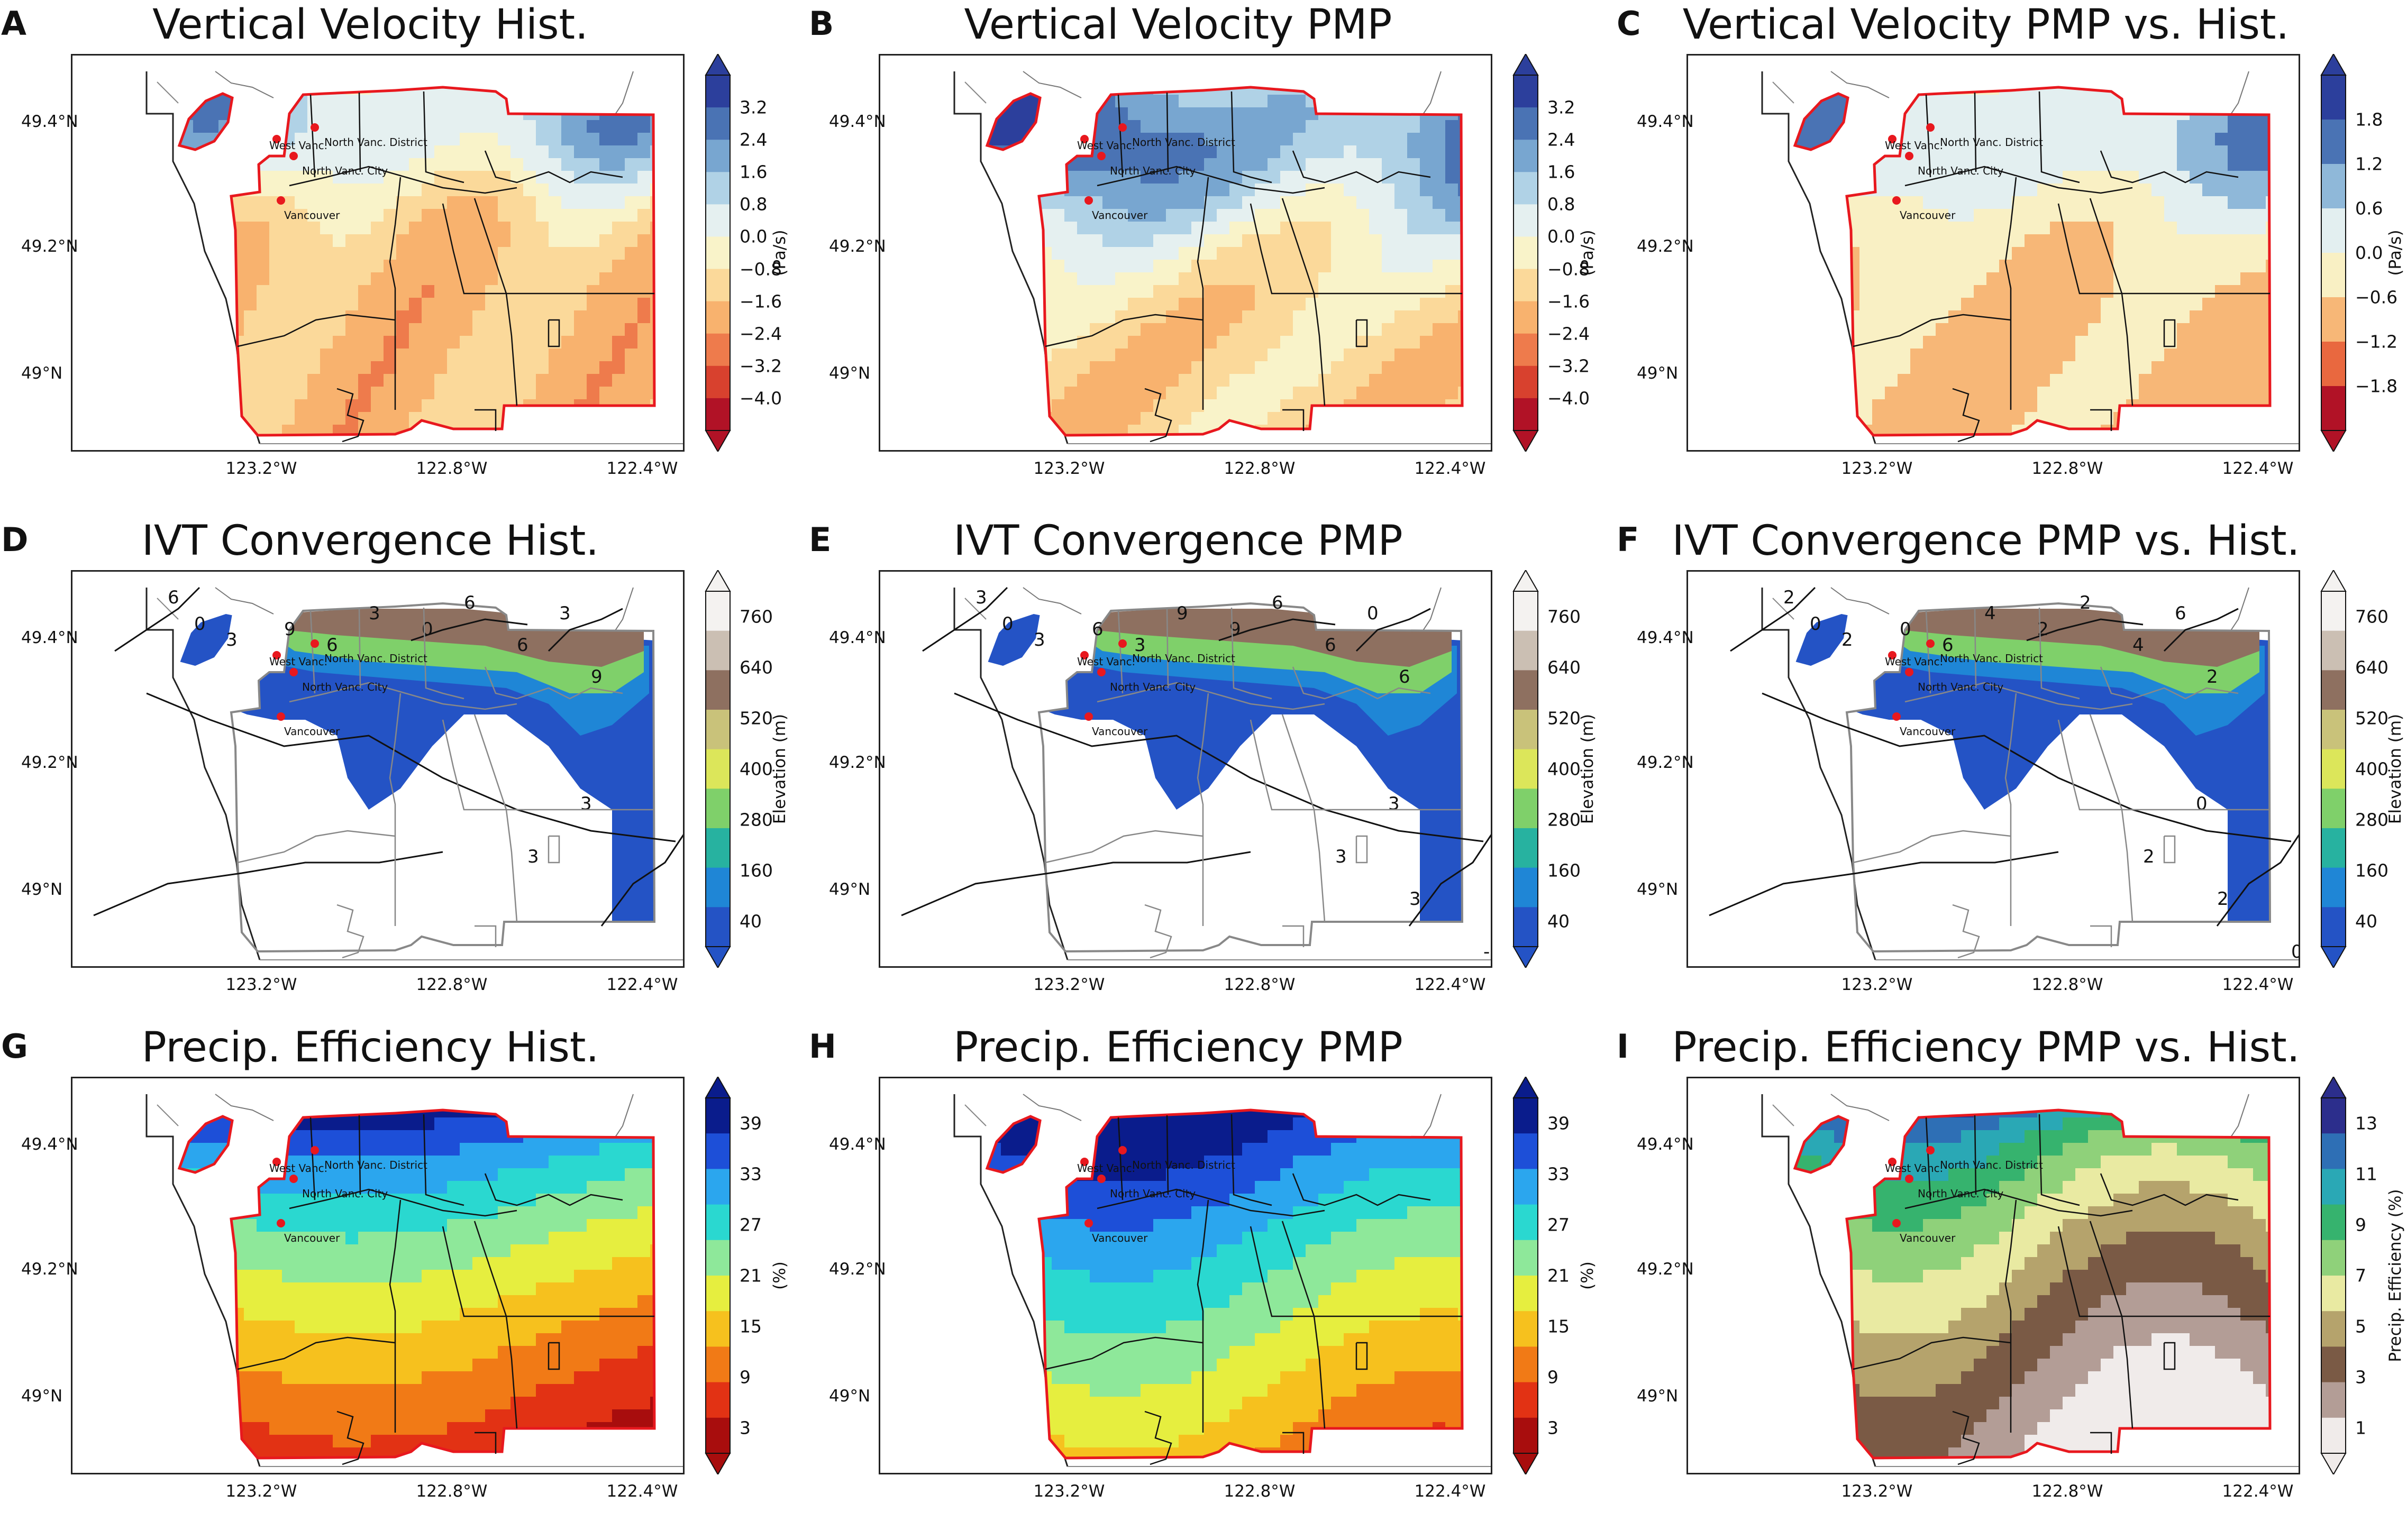 Image resolution: width=2407 pixels, height=1540 pixels. What do you see at coordinates (849, 373) in the screenshot?
I see `y-tick-label: 49°N` at bounding box center [849, 373].